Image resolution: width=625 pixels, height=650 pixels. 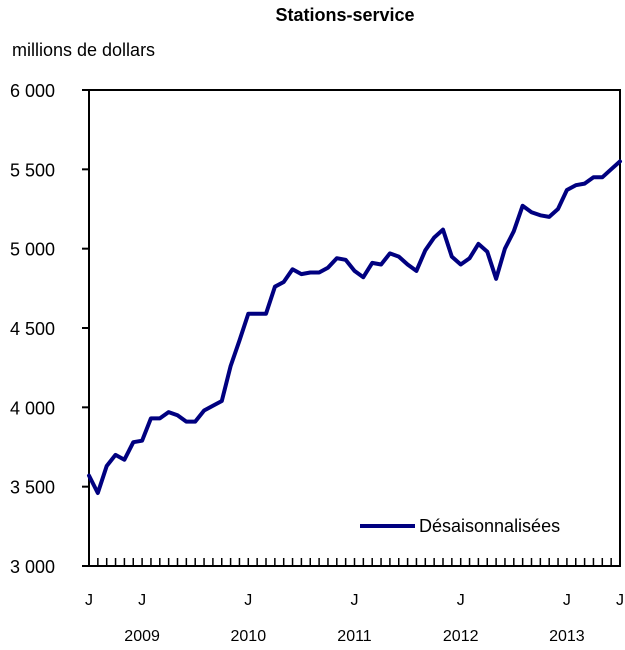 I want to click on y-tick-label: 5 000, so click(x=32, y=250).